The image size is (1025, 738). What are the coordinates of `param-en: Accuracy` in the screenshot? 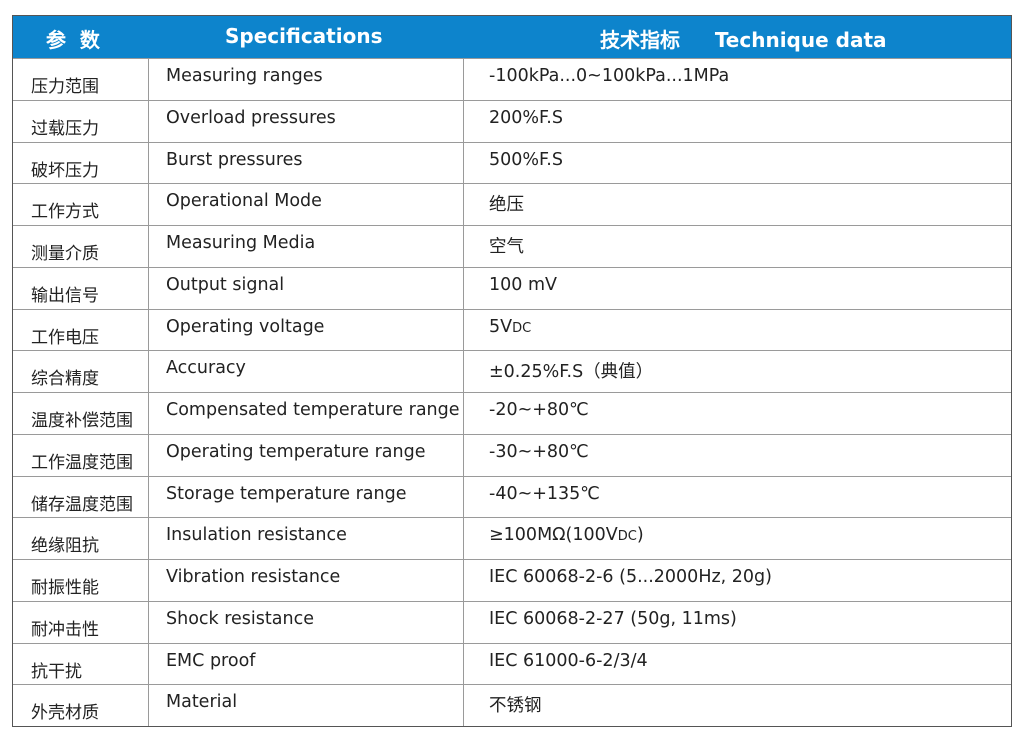 It's located at (306, 371).